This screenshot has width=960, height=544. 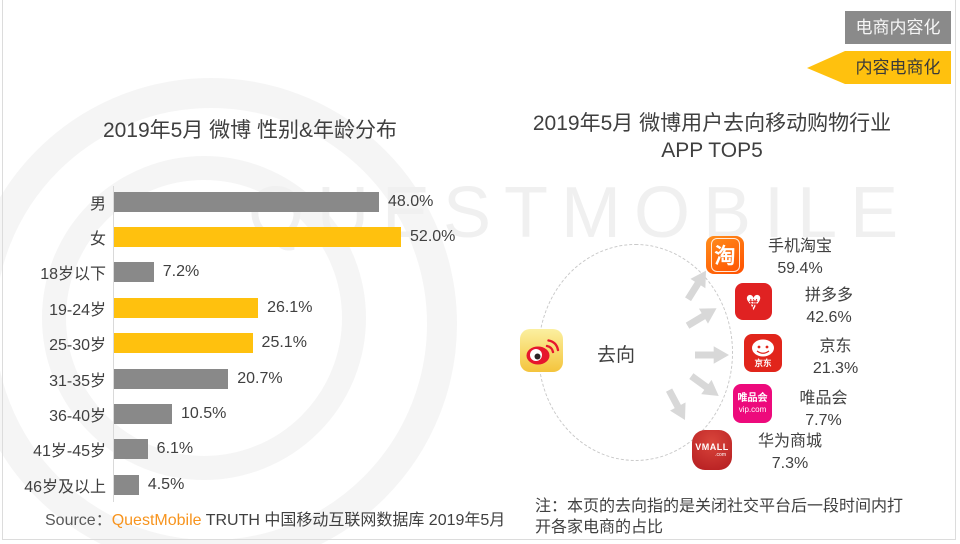 I want to click on footnote: 注：本页的去向指的是关闭社交平台后一段时间内打开各家电商的占比, so click(x=719, y=517).